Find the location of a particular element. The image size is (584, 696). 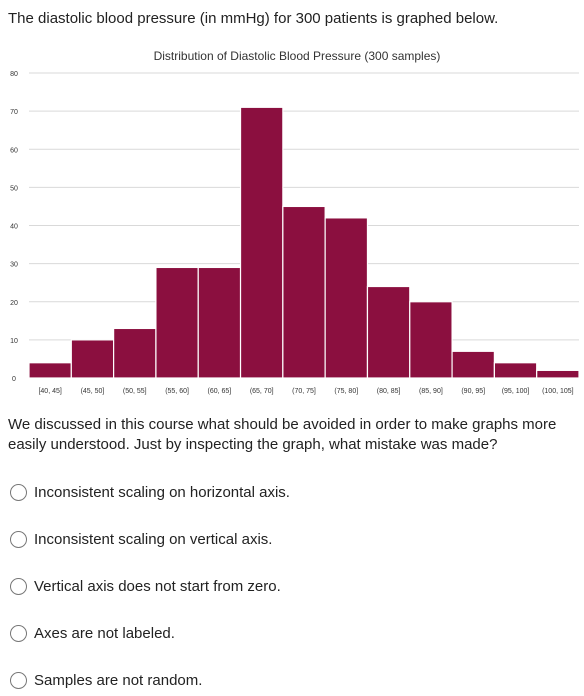

x-tick-label: (70, 75] is located at coordinates (304, 391).